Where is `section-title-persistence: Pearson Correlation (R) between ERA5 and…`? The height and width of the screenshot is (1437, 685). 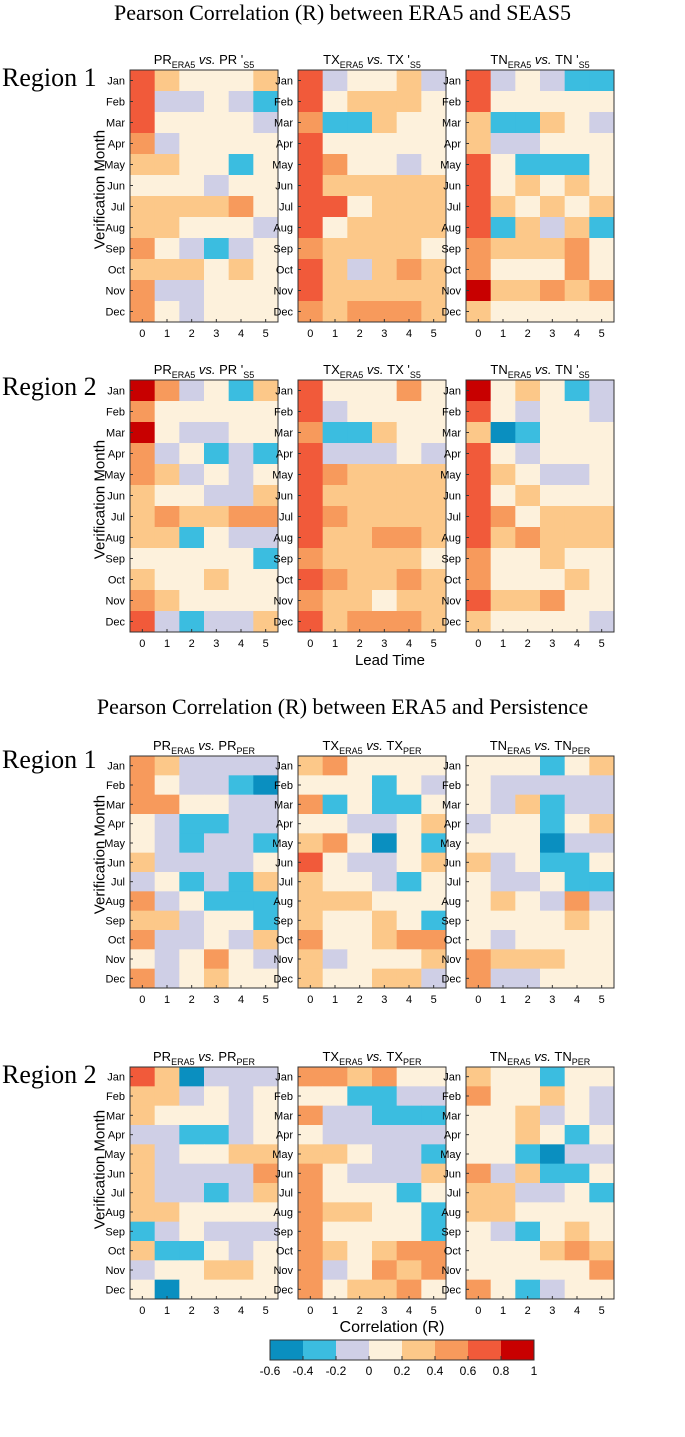
section-title-persistence: Pearson Correlation (R) between ERA5 and… is located at coordinates (342, 706).